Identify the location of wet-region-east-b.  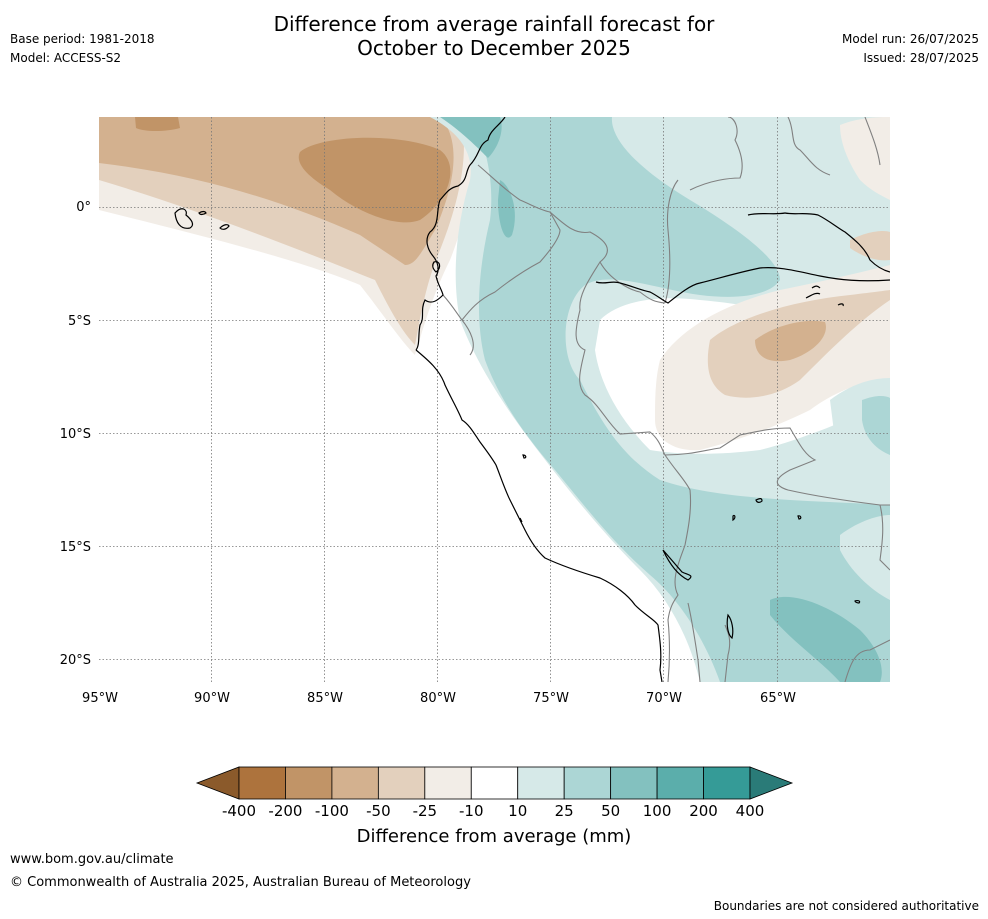
(876, 425).